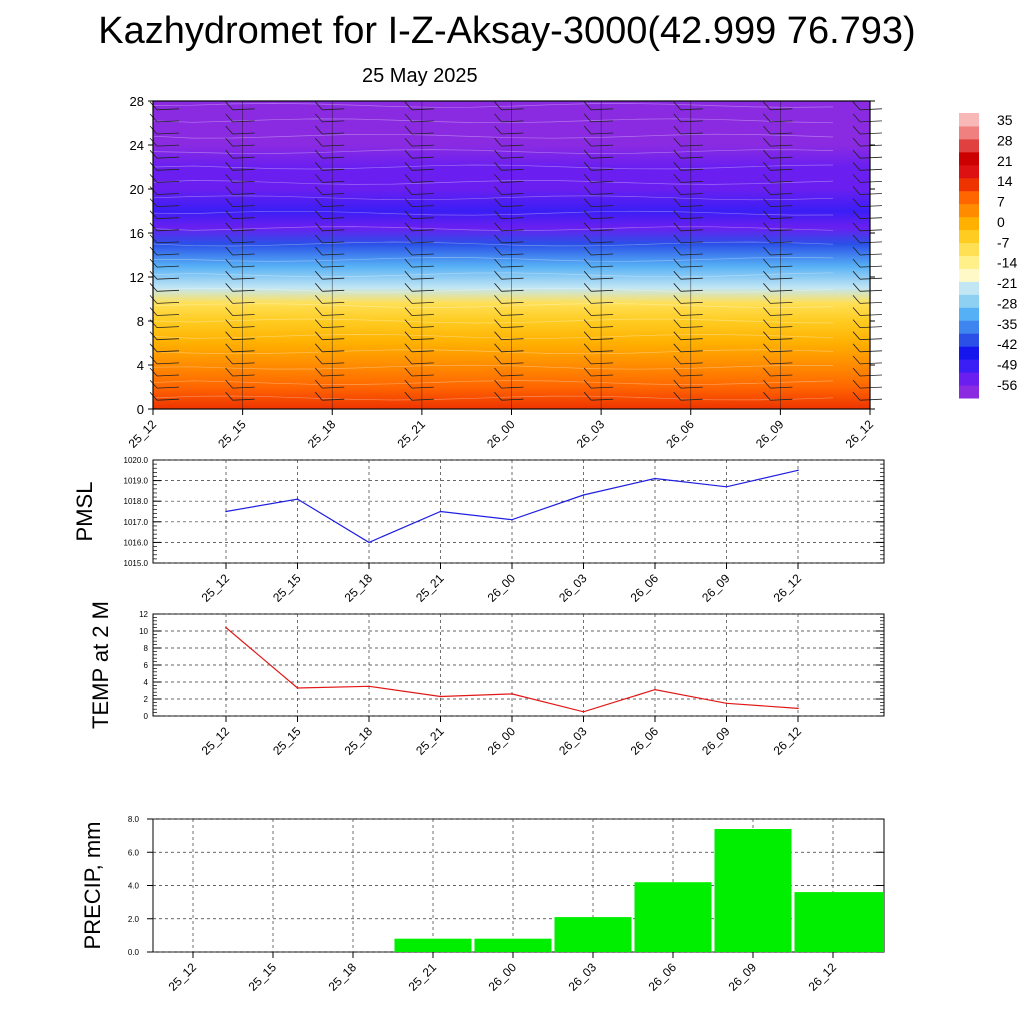  Describe the element at coordinates (860, 434) in the screenshot. I see `x-tick-label: 26_12` at that location.